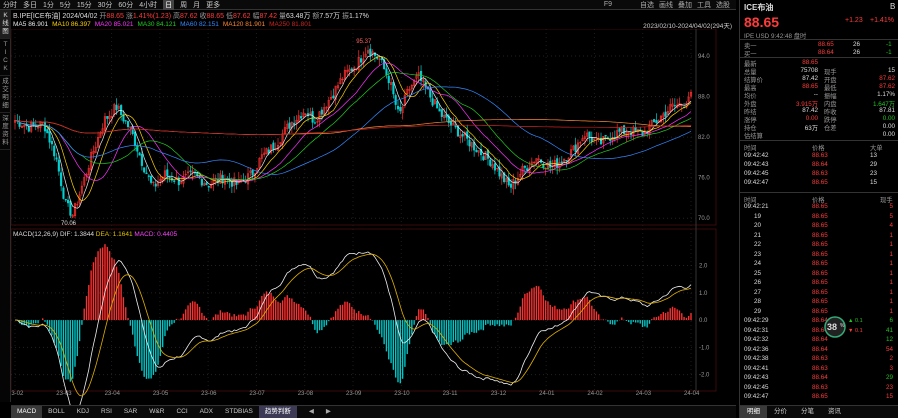 Image resolution: width=898 pixels, height=418 pixels. What do you see at coordinates (547, 394) in the screenshot?
I see `x-tick-label: 24-01` at bounding box center [547, 394].